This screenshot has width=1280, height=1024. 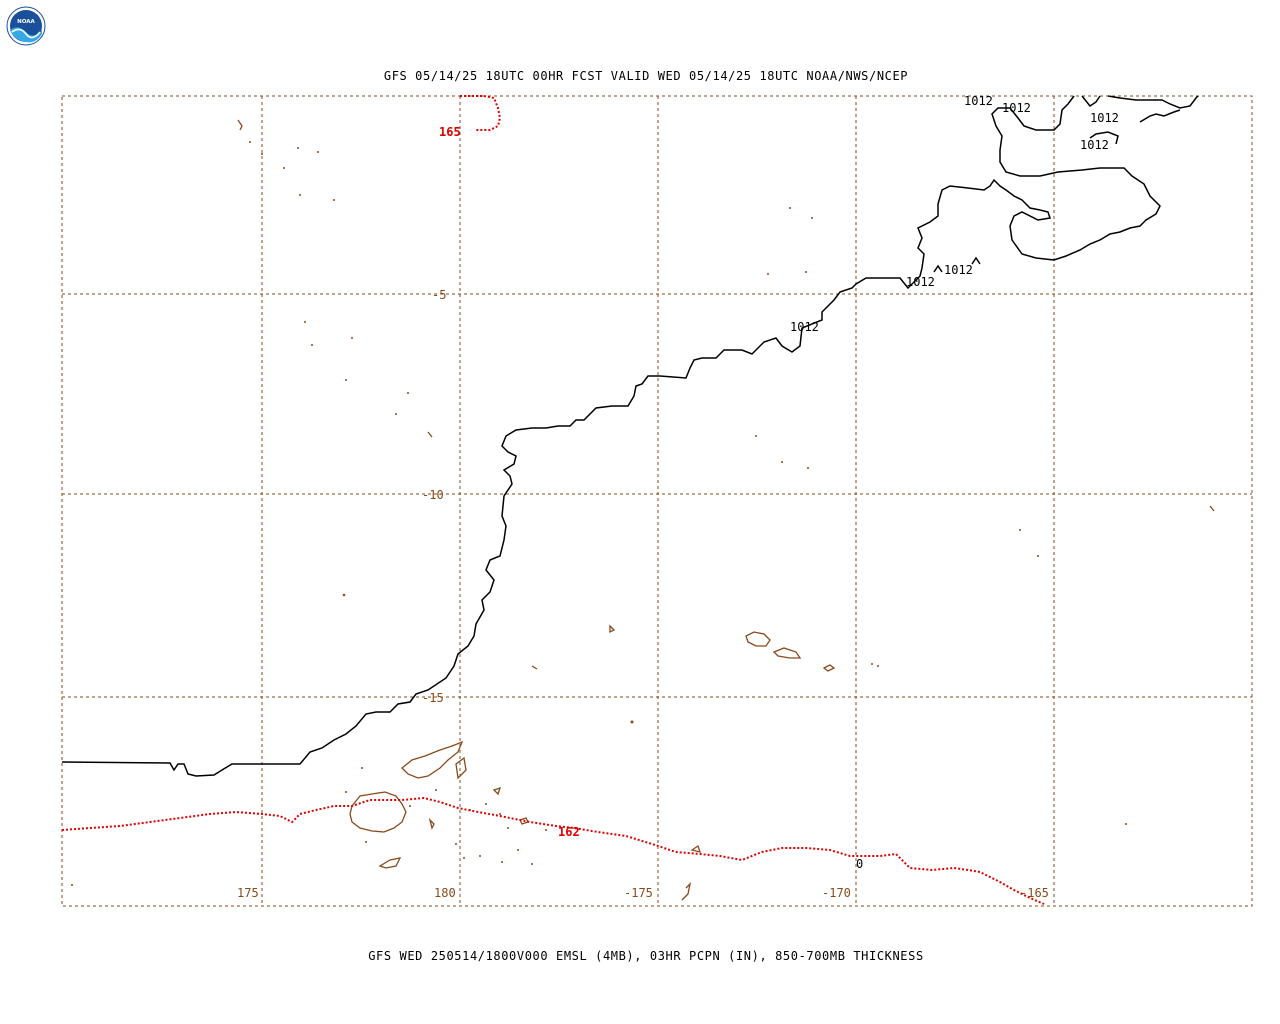 I want to click on isobar-1012-e2, so click(x=1160, y=116).